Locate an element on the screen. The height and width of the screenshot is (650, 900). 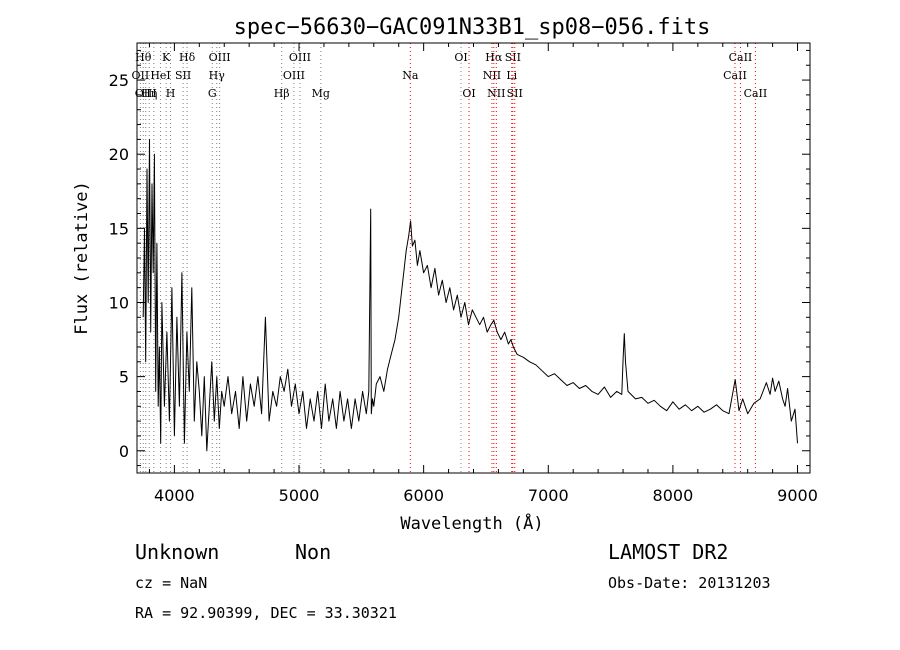
y-tick-label: 15 is located at coordinates (119, 228).